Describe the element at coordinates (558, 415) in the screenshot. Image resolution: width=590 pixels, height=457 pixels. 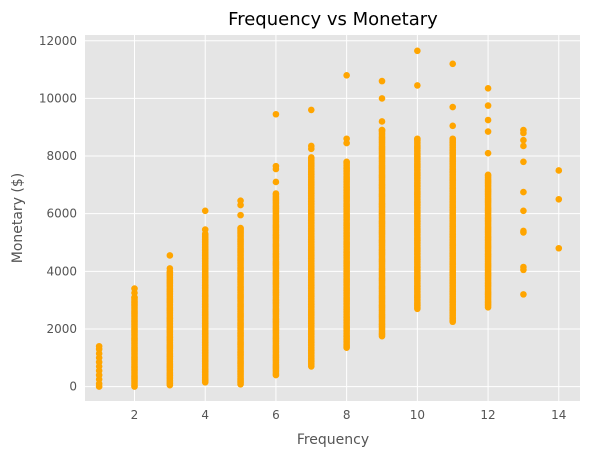
I see `x-tick-label: 14` at that location.